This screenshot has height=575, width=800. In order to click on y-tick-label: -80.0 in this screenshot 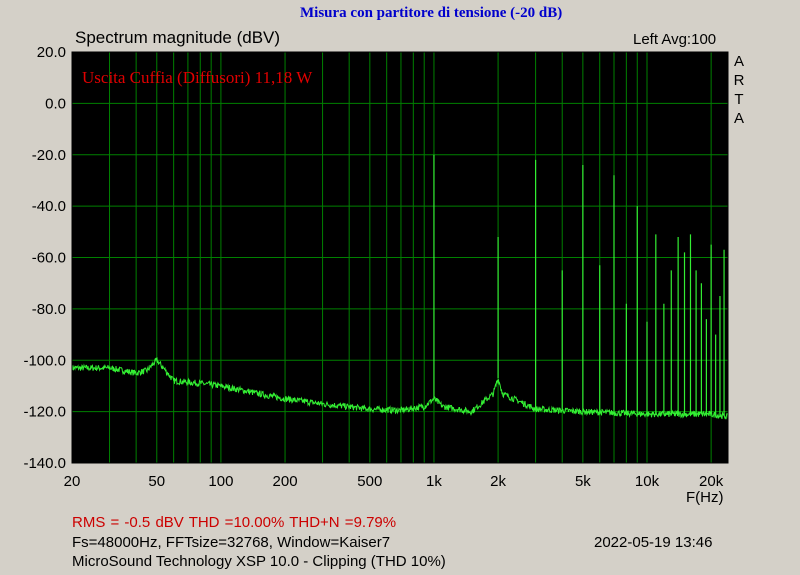, I will do `click(49, 309)`.